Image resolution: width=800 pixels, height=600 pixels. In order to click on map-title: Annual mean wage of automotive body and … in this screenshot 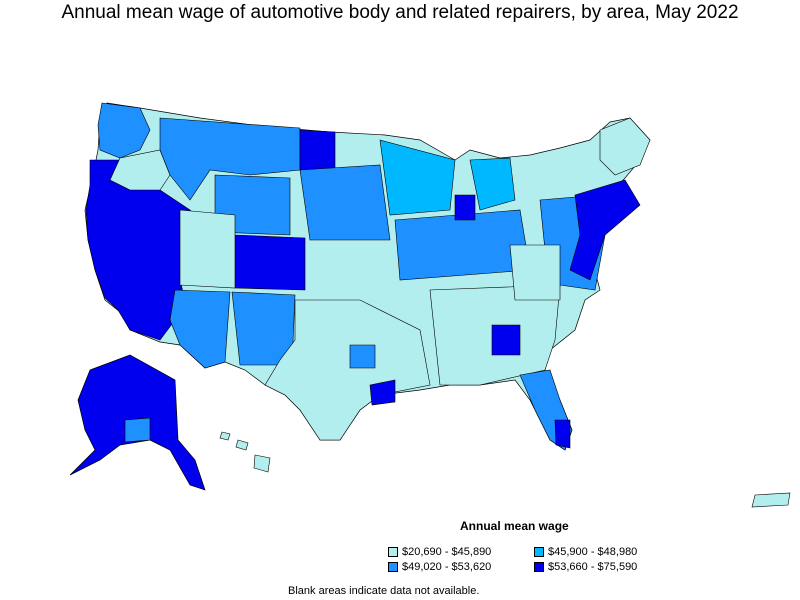, I will do `click(400, 12)`.